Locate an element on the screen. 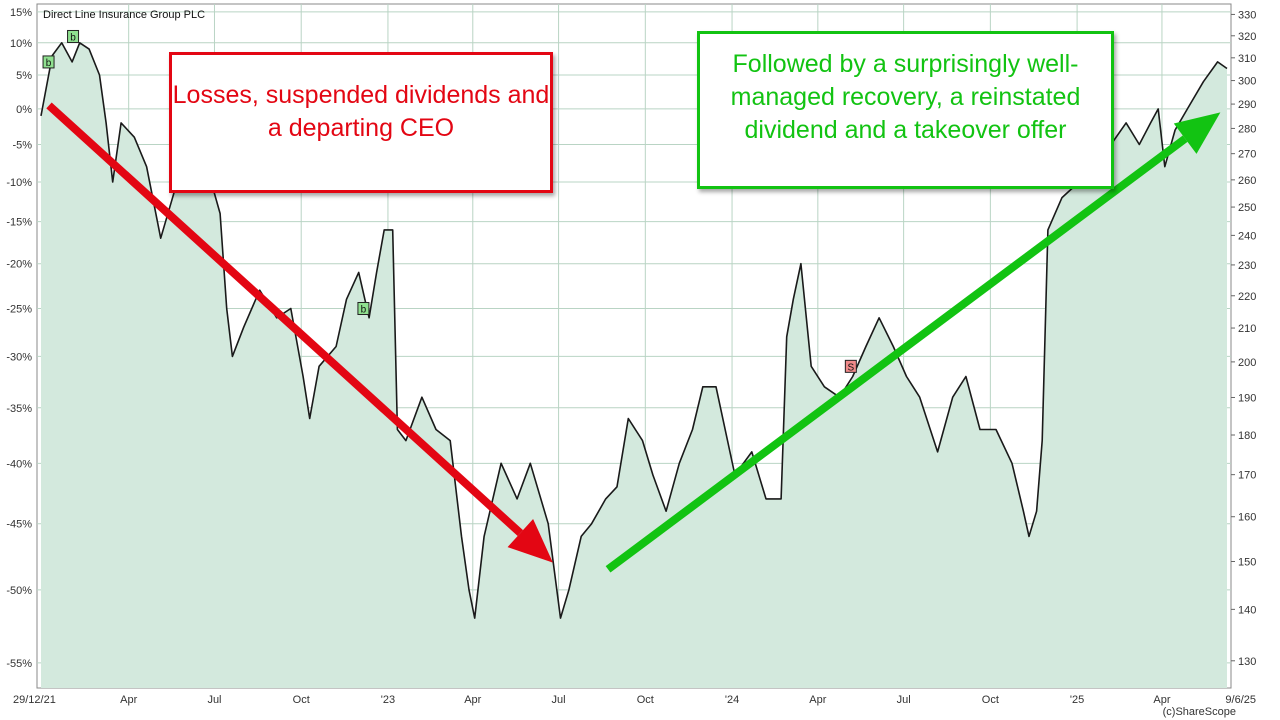 The height and width of the screenshot is (720, 1280). y-right-tick-label: 200 is located at coordinates (1247, 363).